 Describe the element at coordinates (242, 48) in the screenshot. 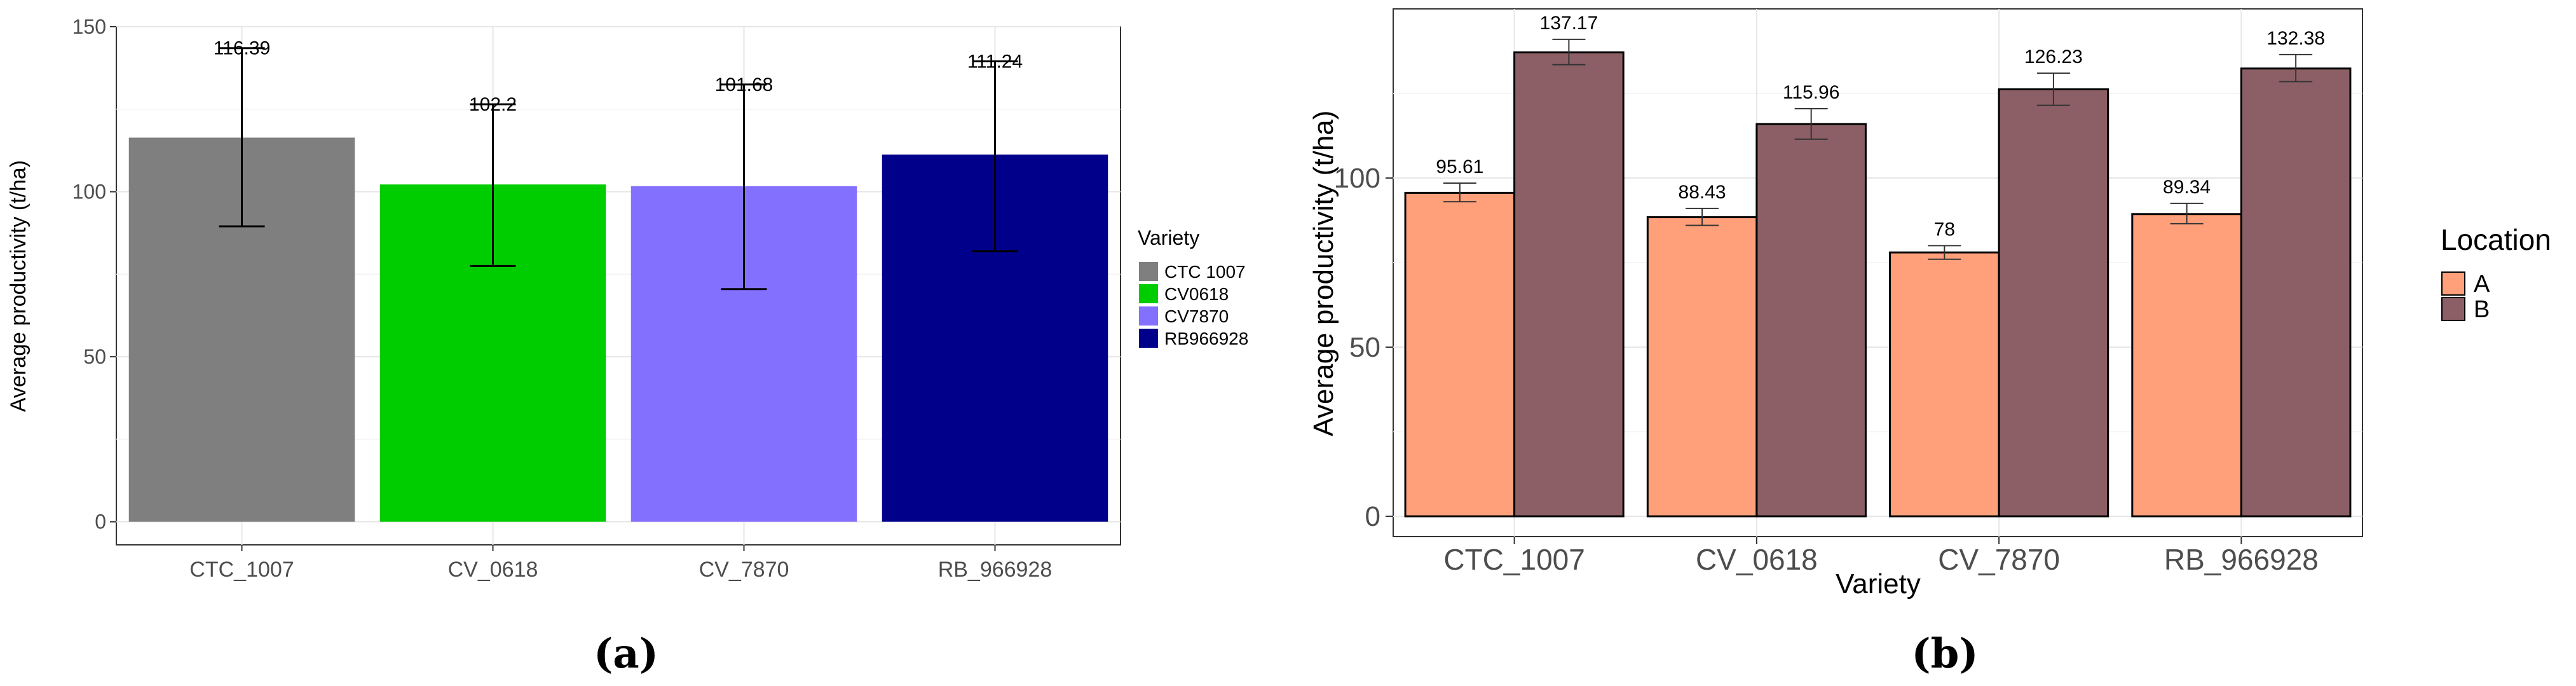

I see `value-label-ctc-1007: 116.39` at that location.